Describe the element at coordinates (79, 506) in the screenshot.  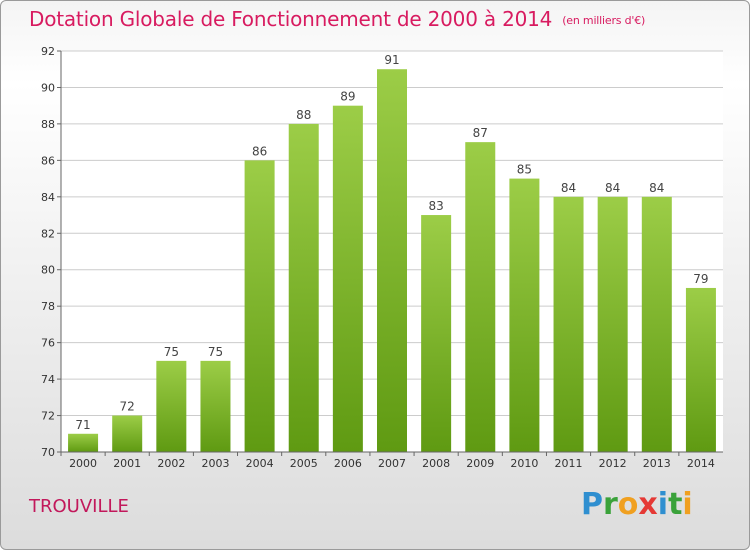
I see `commune-name: TROUVILLE` at that location.